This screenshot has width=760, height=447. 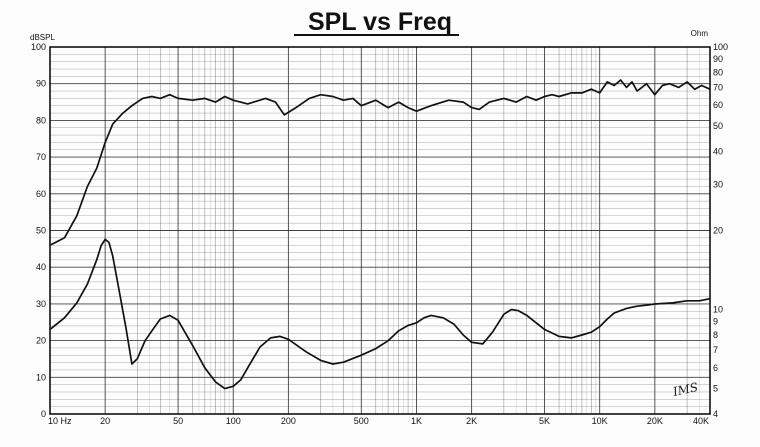 I want to click on right-y-tick-label: 7, so click(x=715, y=350).